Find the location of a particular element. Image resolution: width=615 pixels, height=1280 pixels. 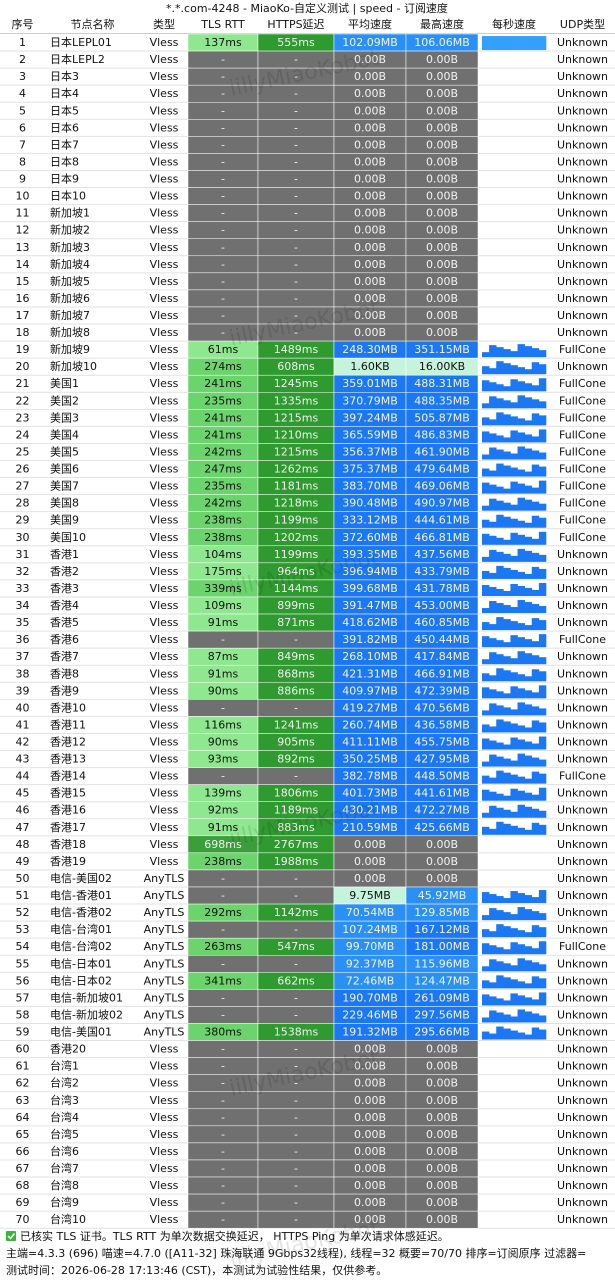

table-cell: 469.06MB is located at coordinates (442, 486).